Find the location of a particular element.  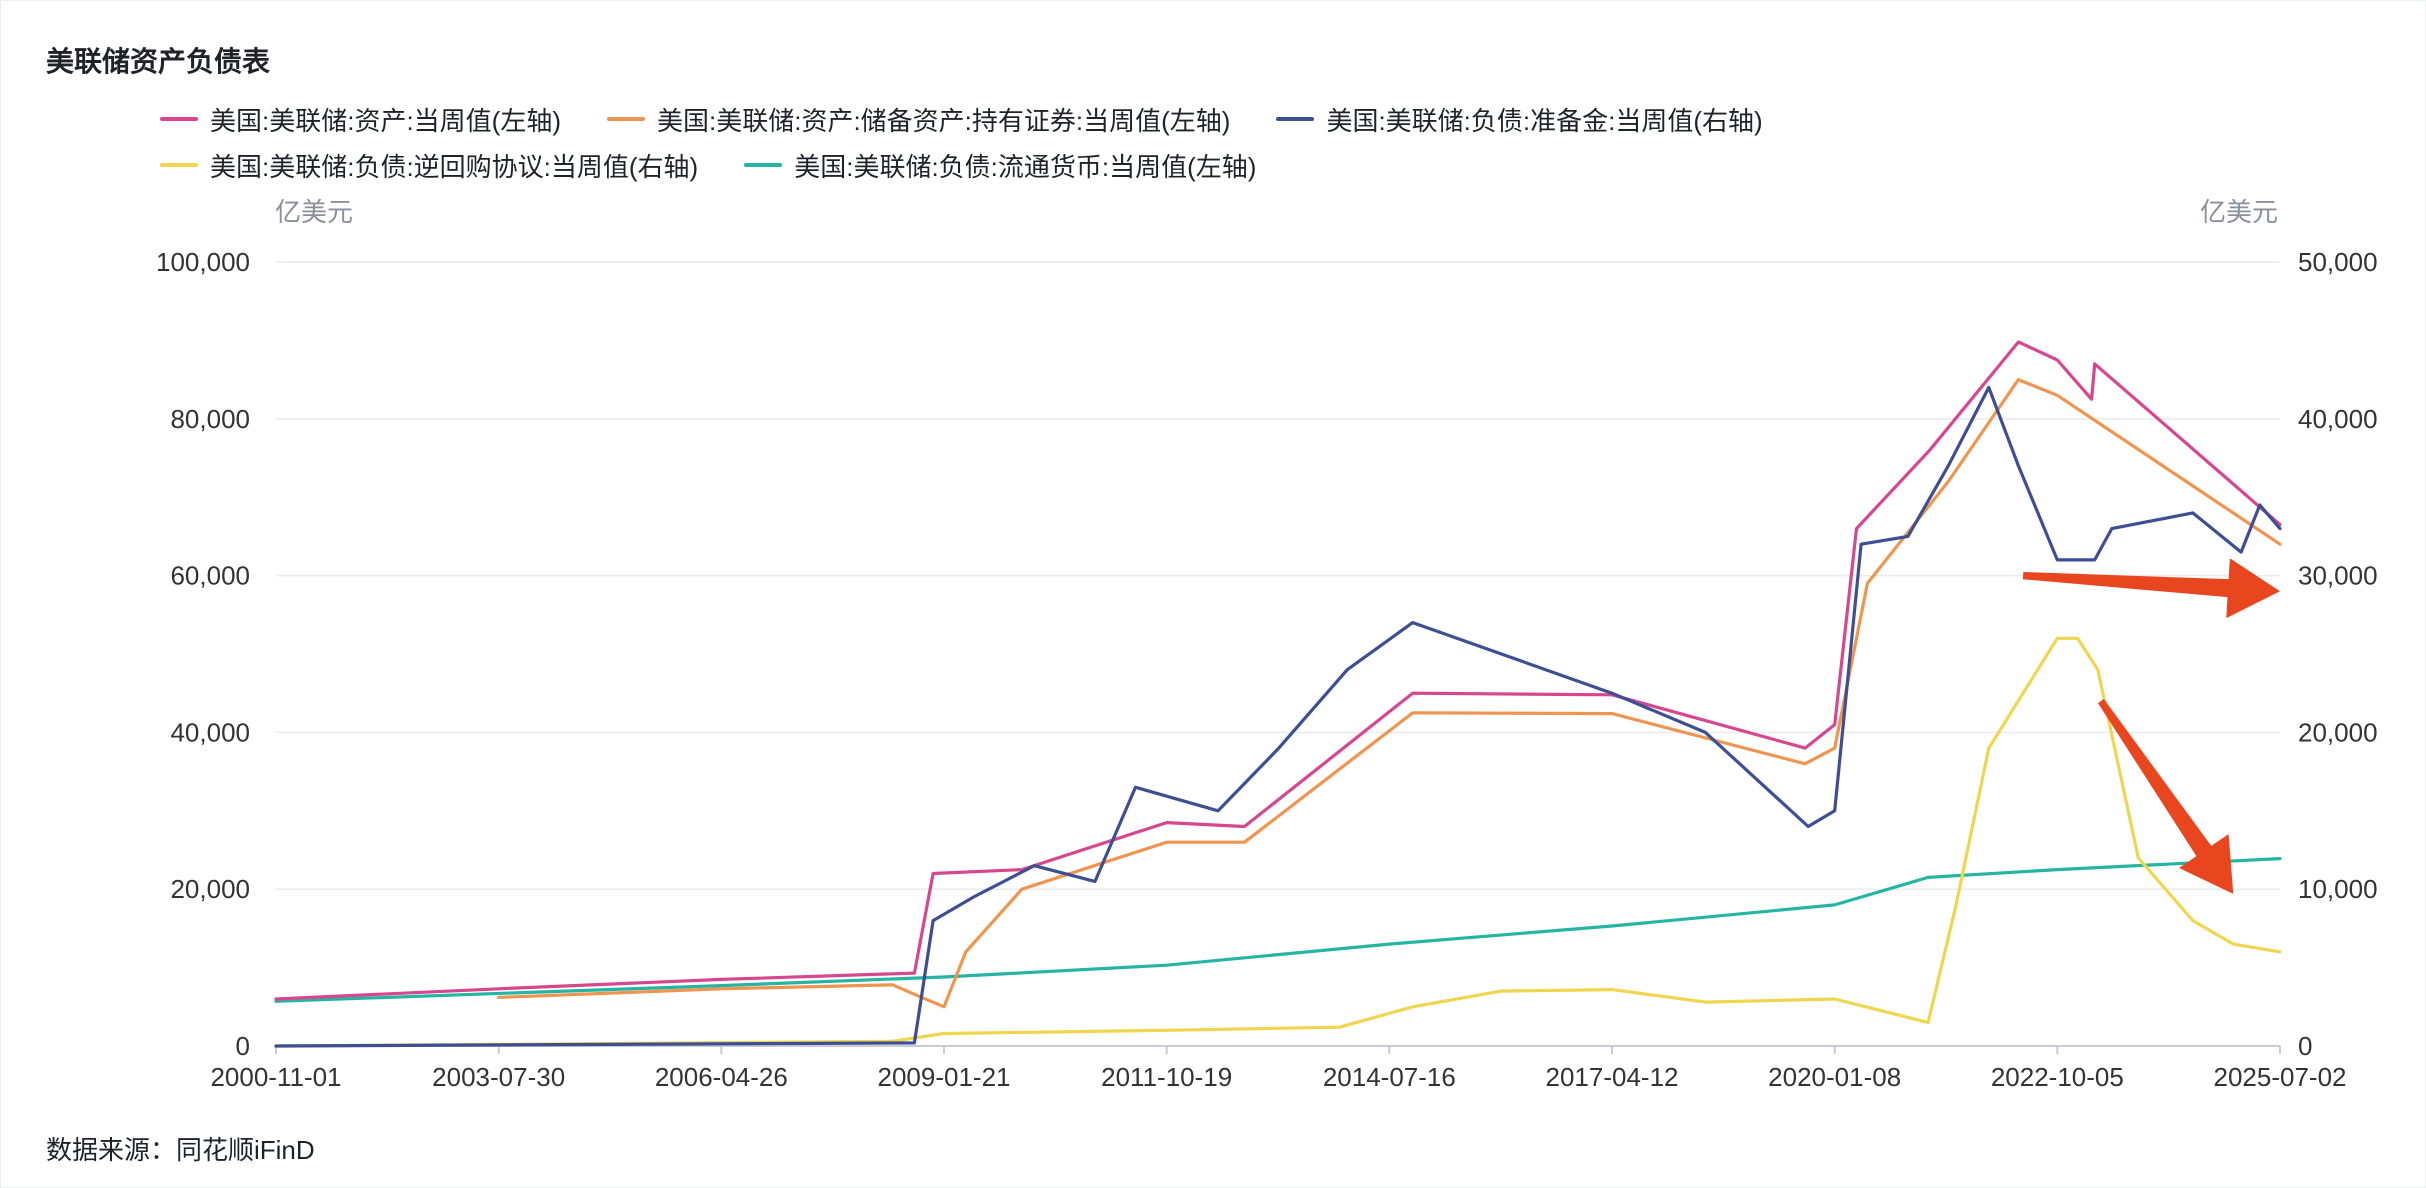

x-tick-label: 2017-04-12 is located at coordinates (1612, 1077).